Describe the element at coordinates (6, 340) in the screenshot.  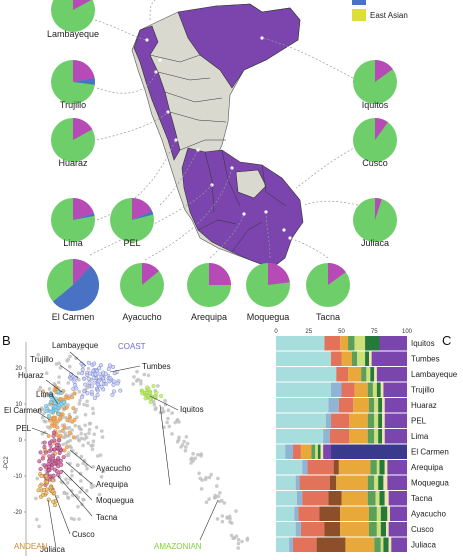
I see `panel-b-label: B` at that location.